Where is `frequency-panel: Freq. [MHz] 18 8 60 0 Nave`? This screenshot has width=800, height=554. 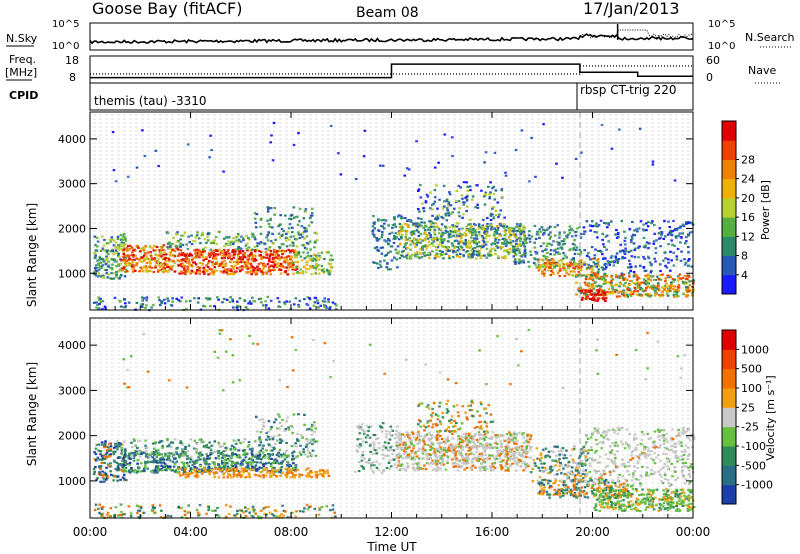
frequency-panel: Freq. [MHz] 18 8 60 0 Nave is located at coordinates (392, 68).